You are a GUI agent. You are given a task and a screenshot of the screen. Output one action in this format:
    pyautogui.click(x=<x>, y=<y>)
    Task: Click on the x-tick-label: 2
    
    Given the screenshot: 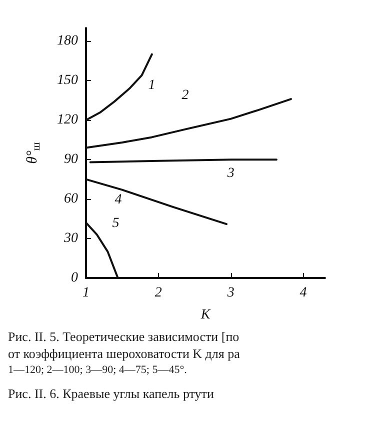 What is the action you would take?
    pyautogui.click(x=158, y=293)
    